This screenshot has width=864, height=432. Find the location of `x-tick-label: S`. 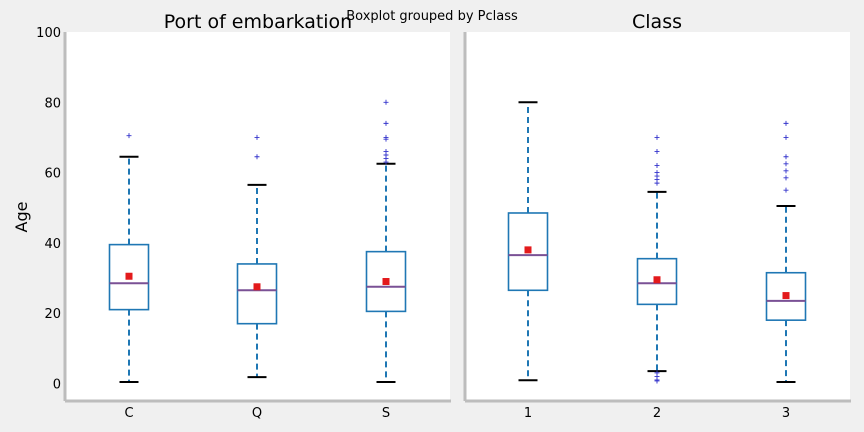

x-tick-label: S is located at coordinates (386, 413).